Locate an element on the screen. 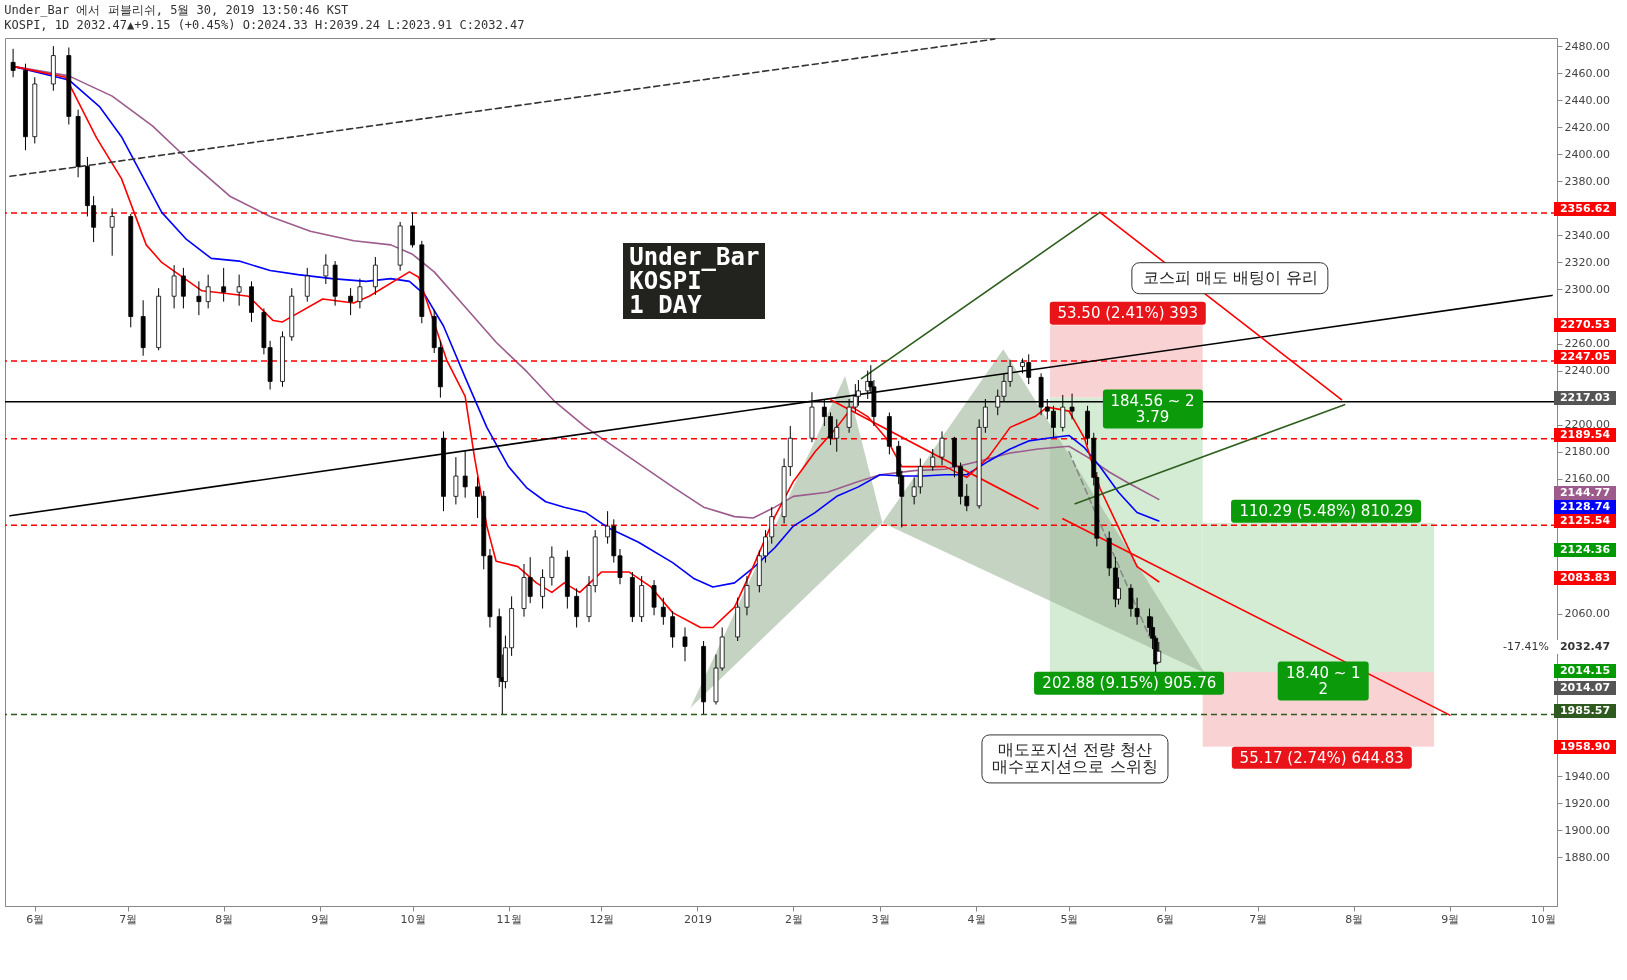 The image size is (1627, 980). annotation: 53.50 (2.41%) 393 is located at coordinates (1127, 313).